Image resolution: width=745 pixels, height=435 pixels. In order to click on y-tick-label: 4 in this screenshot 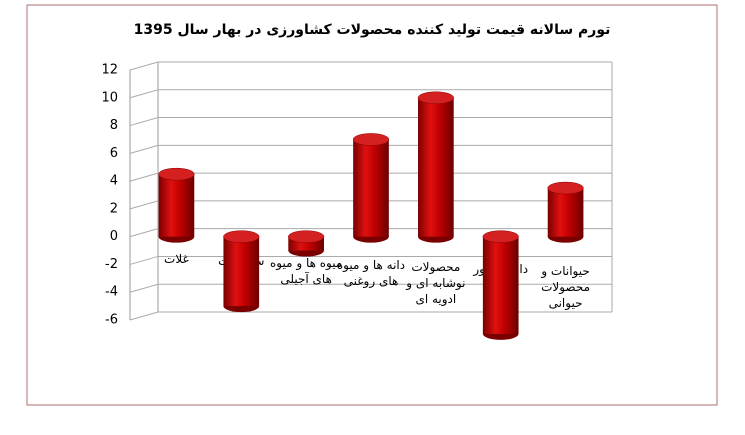, I will do `click(114, 181)`.